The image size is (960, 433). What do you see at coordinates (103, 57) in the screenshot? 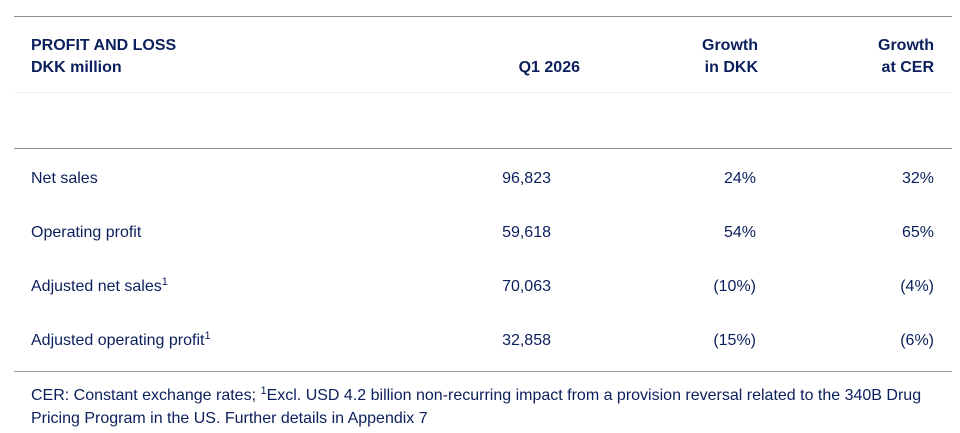
I see `table-title: PROFIT AND LOSS DKK million` at bounding box center [103, 57].